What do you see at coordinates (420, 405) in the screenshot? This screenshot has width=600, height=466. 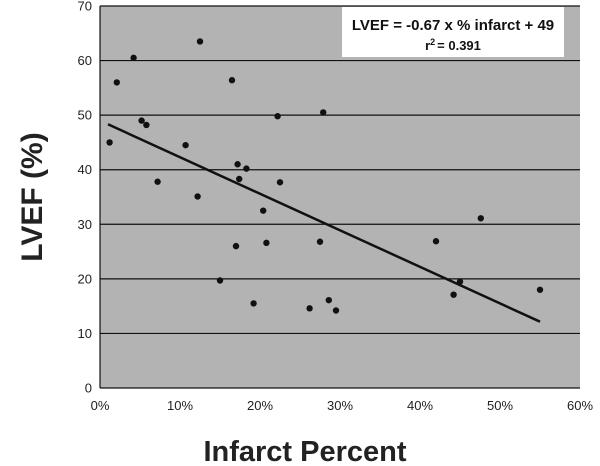 I see `x-tick-label: 40%` at bounding box center [420, 405].